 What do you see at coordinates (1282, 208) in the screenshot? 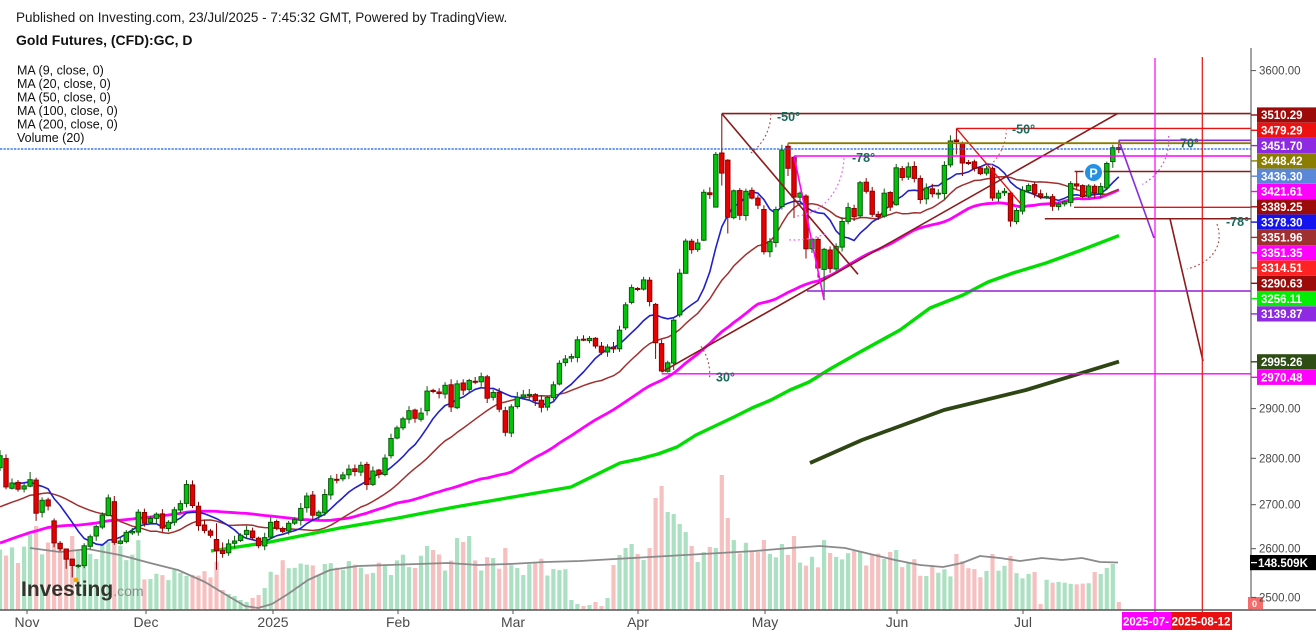
I see `svg-text: 3389.25` at bounding box center [1282, 208].